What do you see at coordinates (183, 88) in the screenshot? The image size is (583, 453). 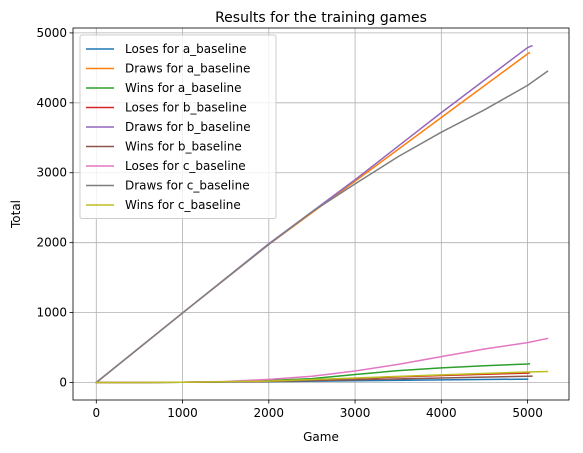 I see `legend-entry-label: Wins for a_baseline` at bounding box center [183, 88].